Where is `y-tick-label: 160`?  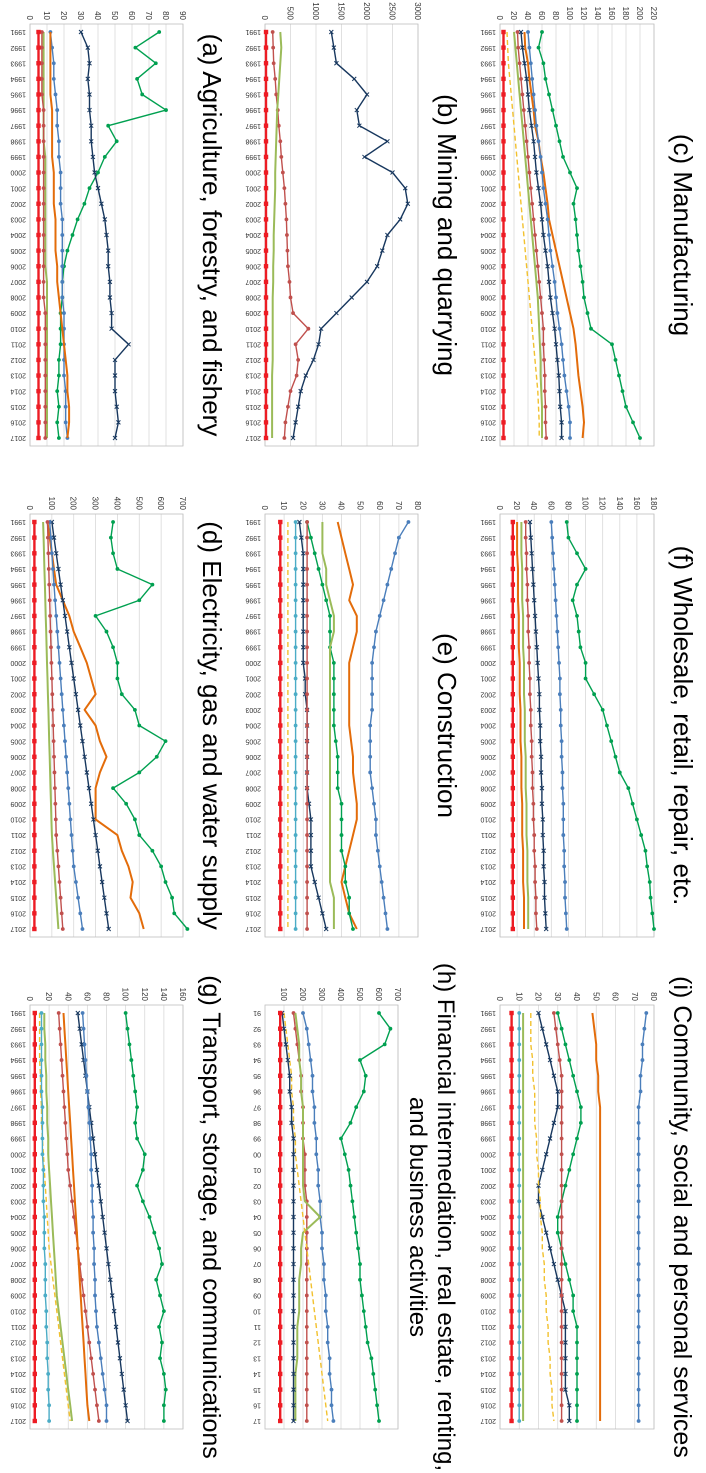
y-tick-label: 160 is located at coordinates (611, 14).